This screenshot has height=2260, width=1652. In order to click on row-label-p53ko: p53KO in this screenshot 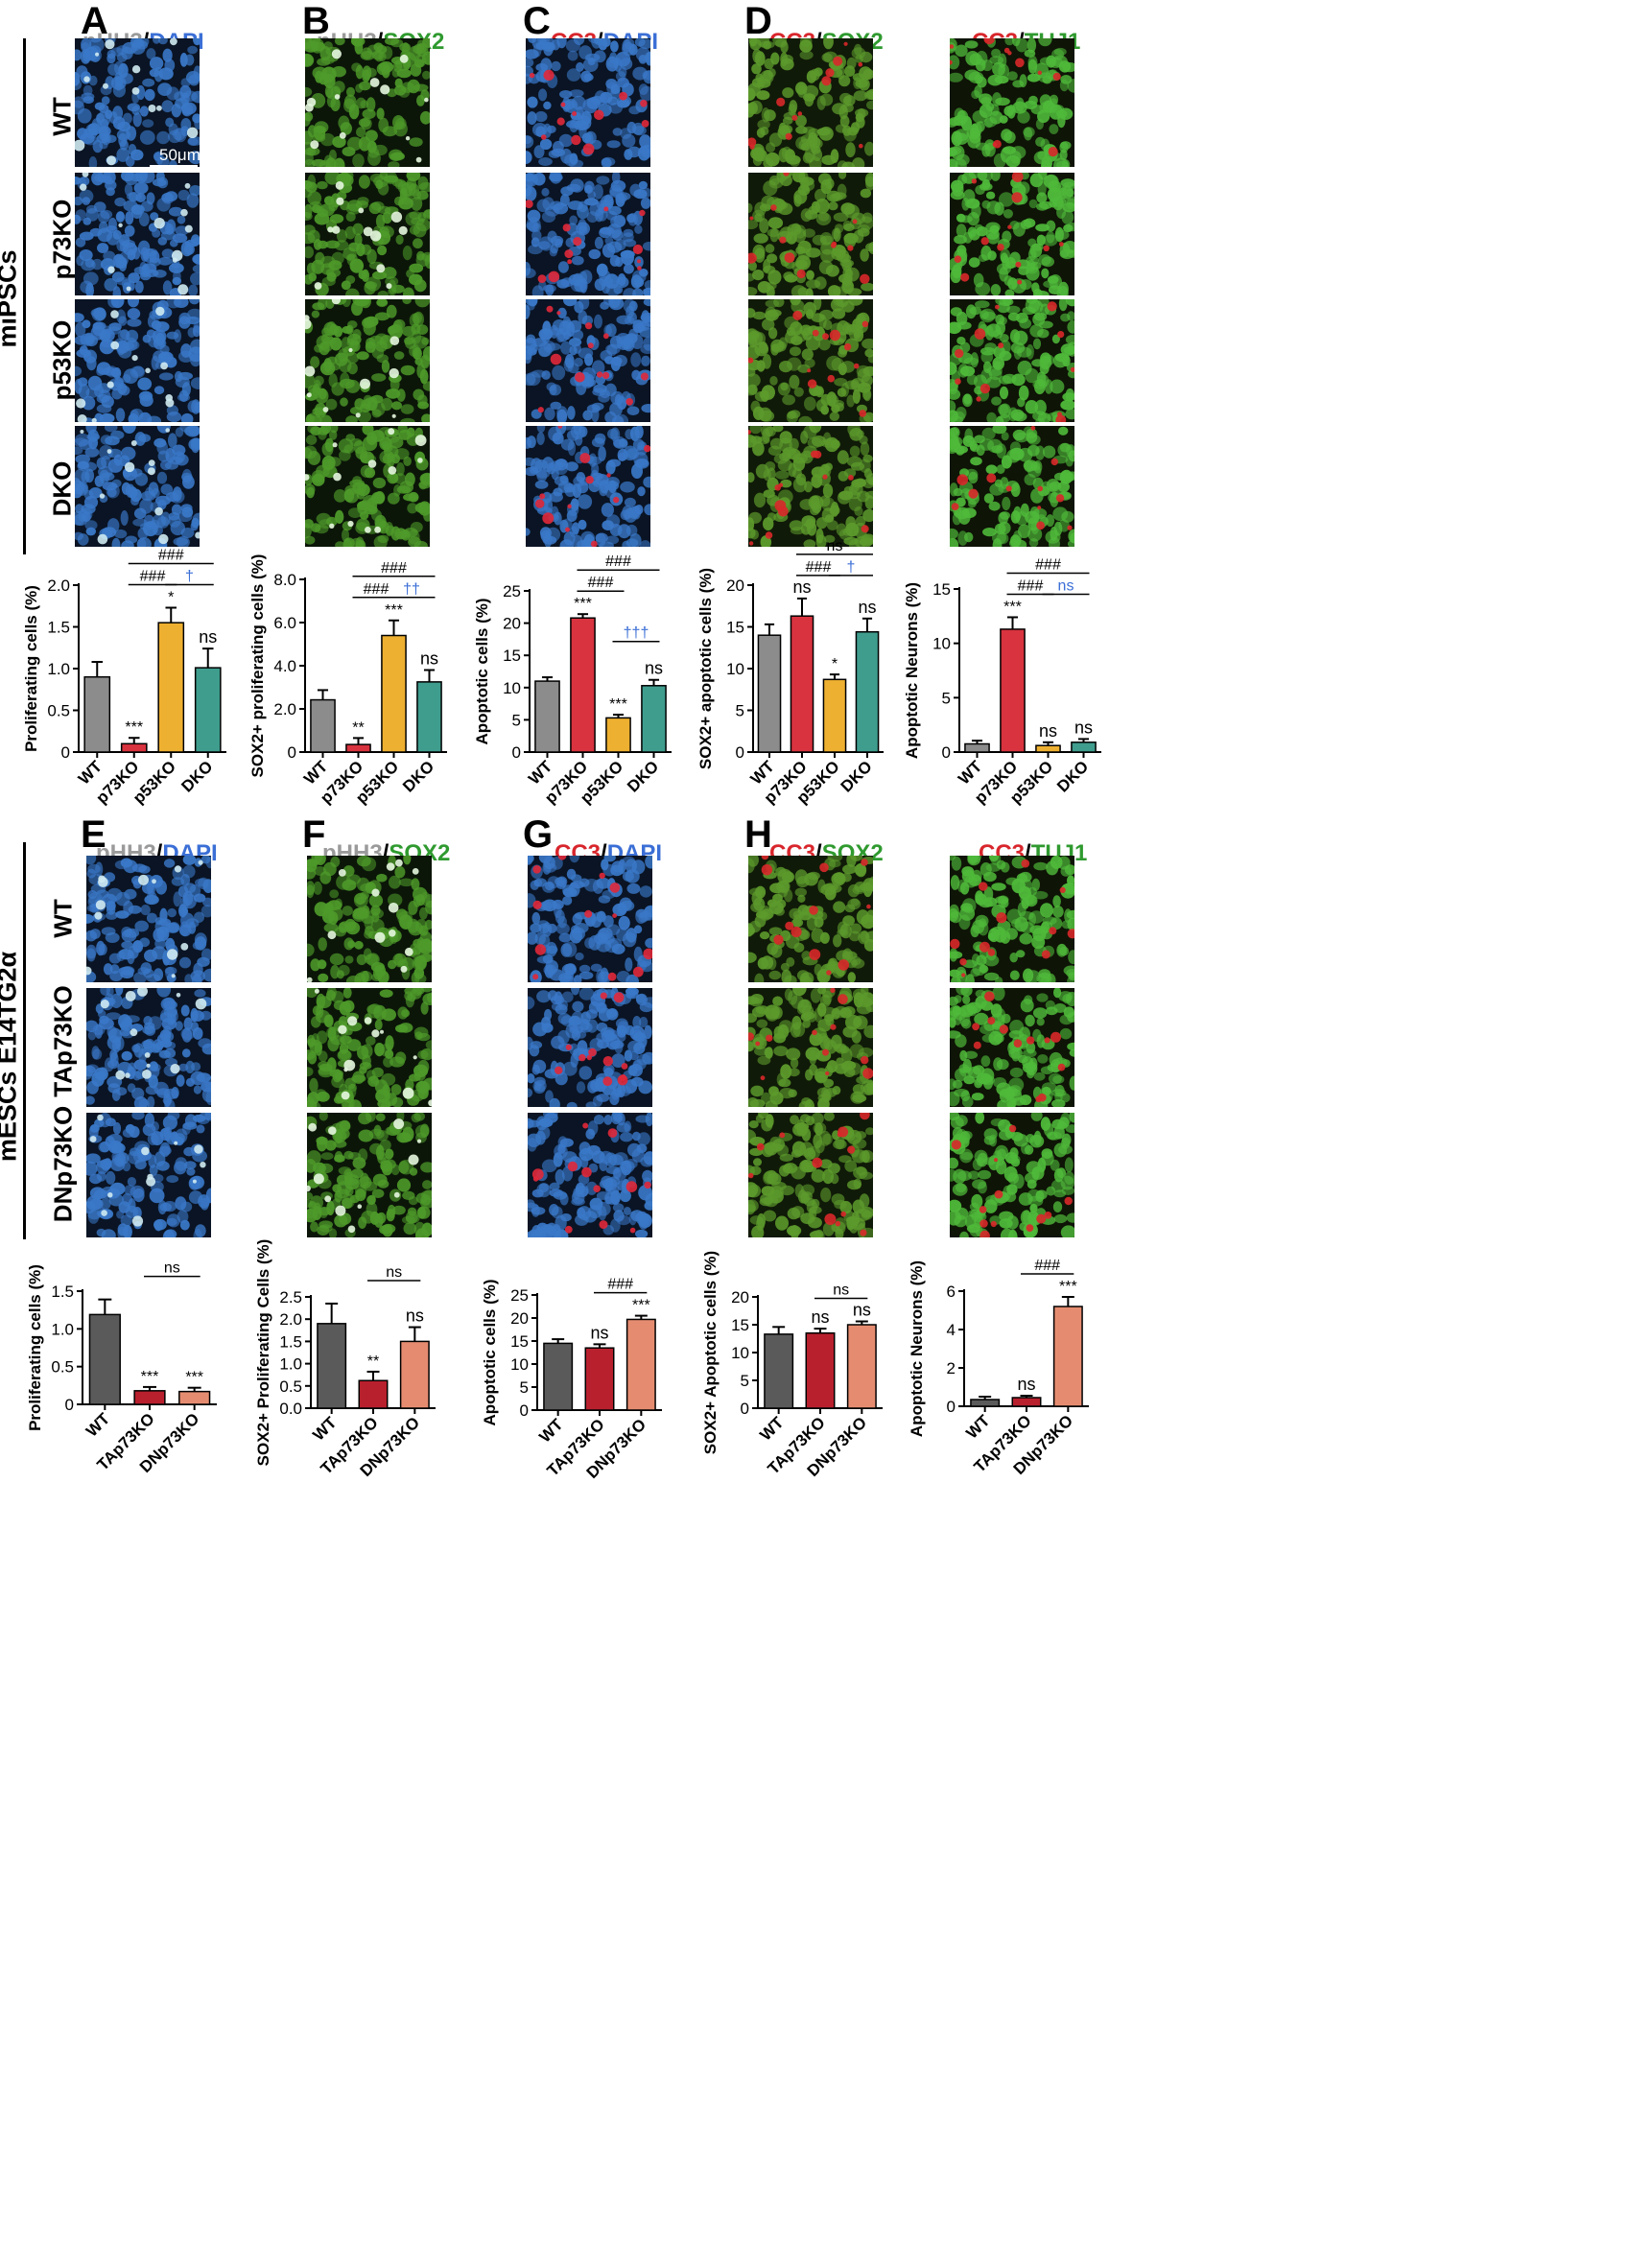, I will do `click(62, 360)`.